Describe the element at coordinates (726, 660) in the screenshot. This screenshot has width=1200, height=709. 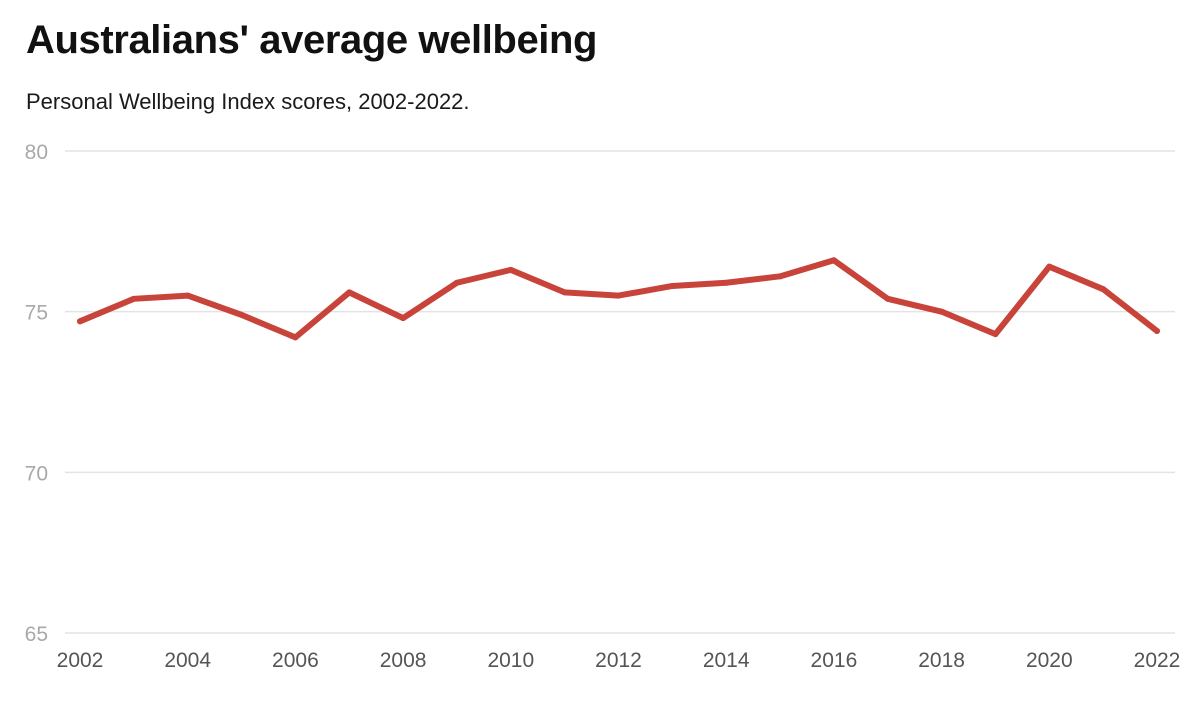
I see `x-tick-label-2014: 2014` at that location.